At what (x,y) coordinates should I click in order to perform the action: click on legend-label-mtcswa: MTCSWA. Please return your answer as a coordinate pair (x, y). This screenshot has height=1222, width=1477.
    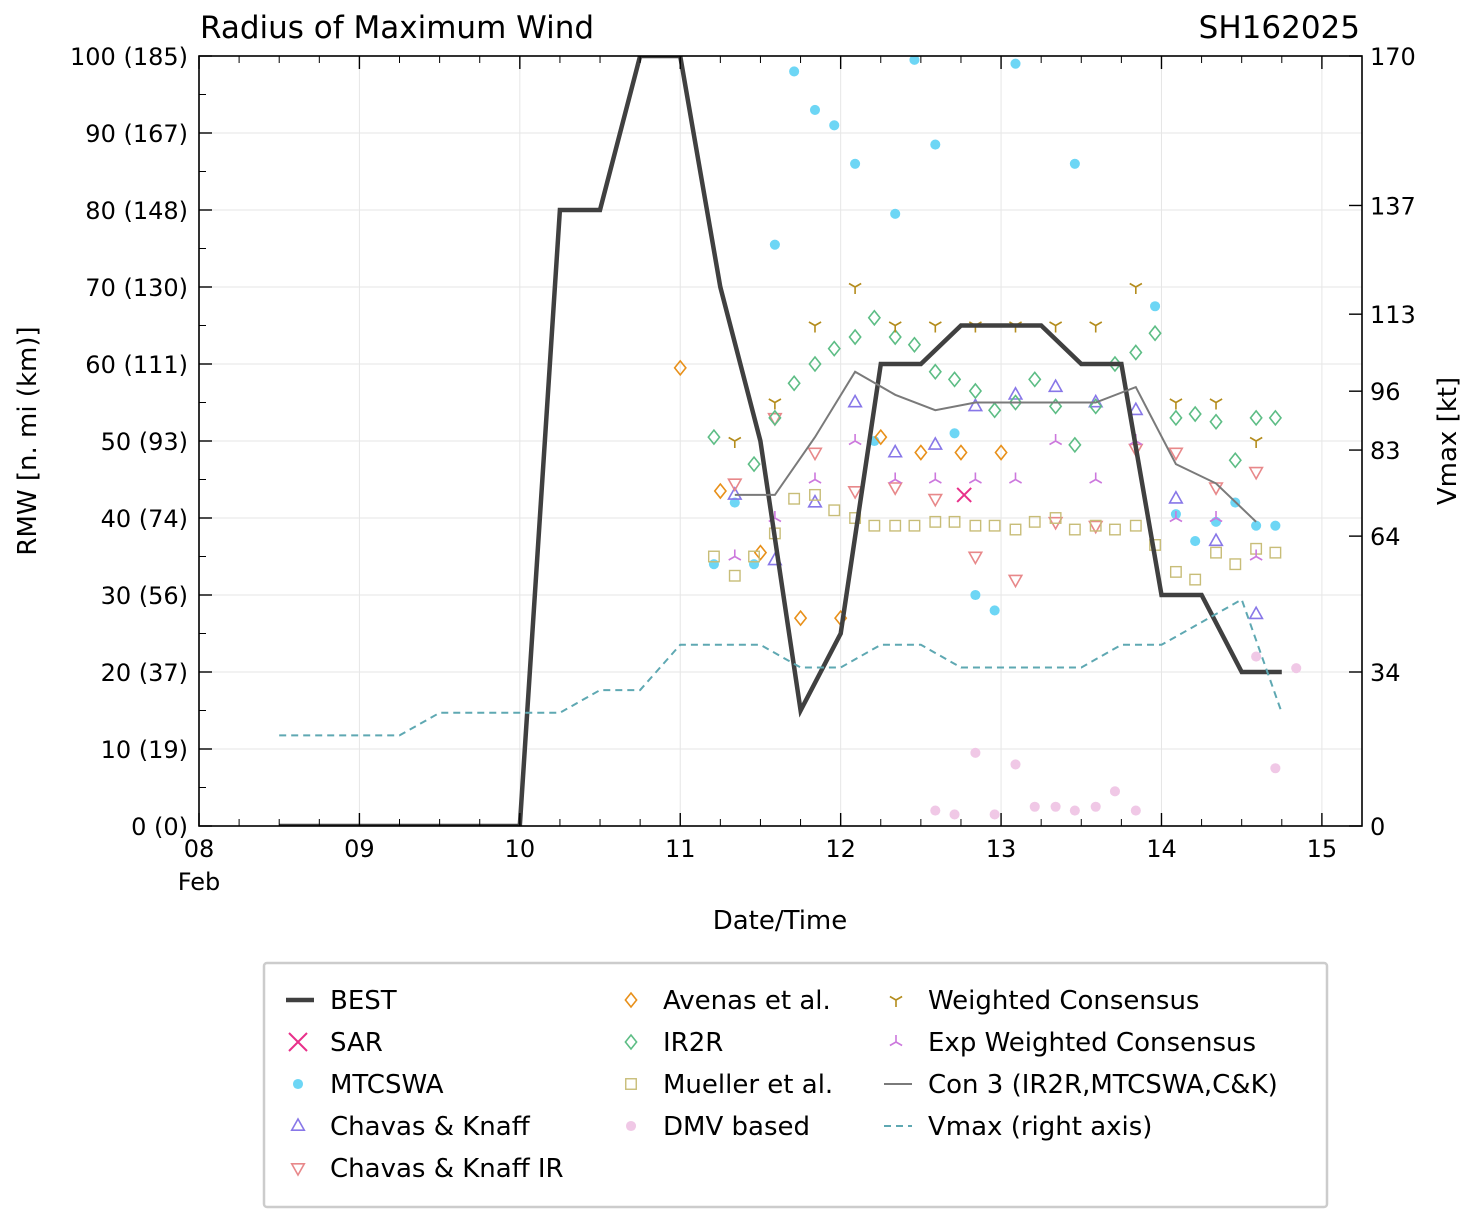
    Looking at the image, I should click on (387, 1085).